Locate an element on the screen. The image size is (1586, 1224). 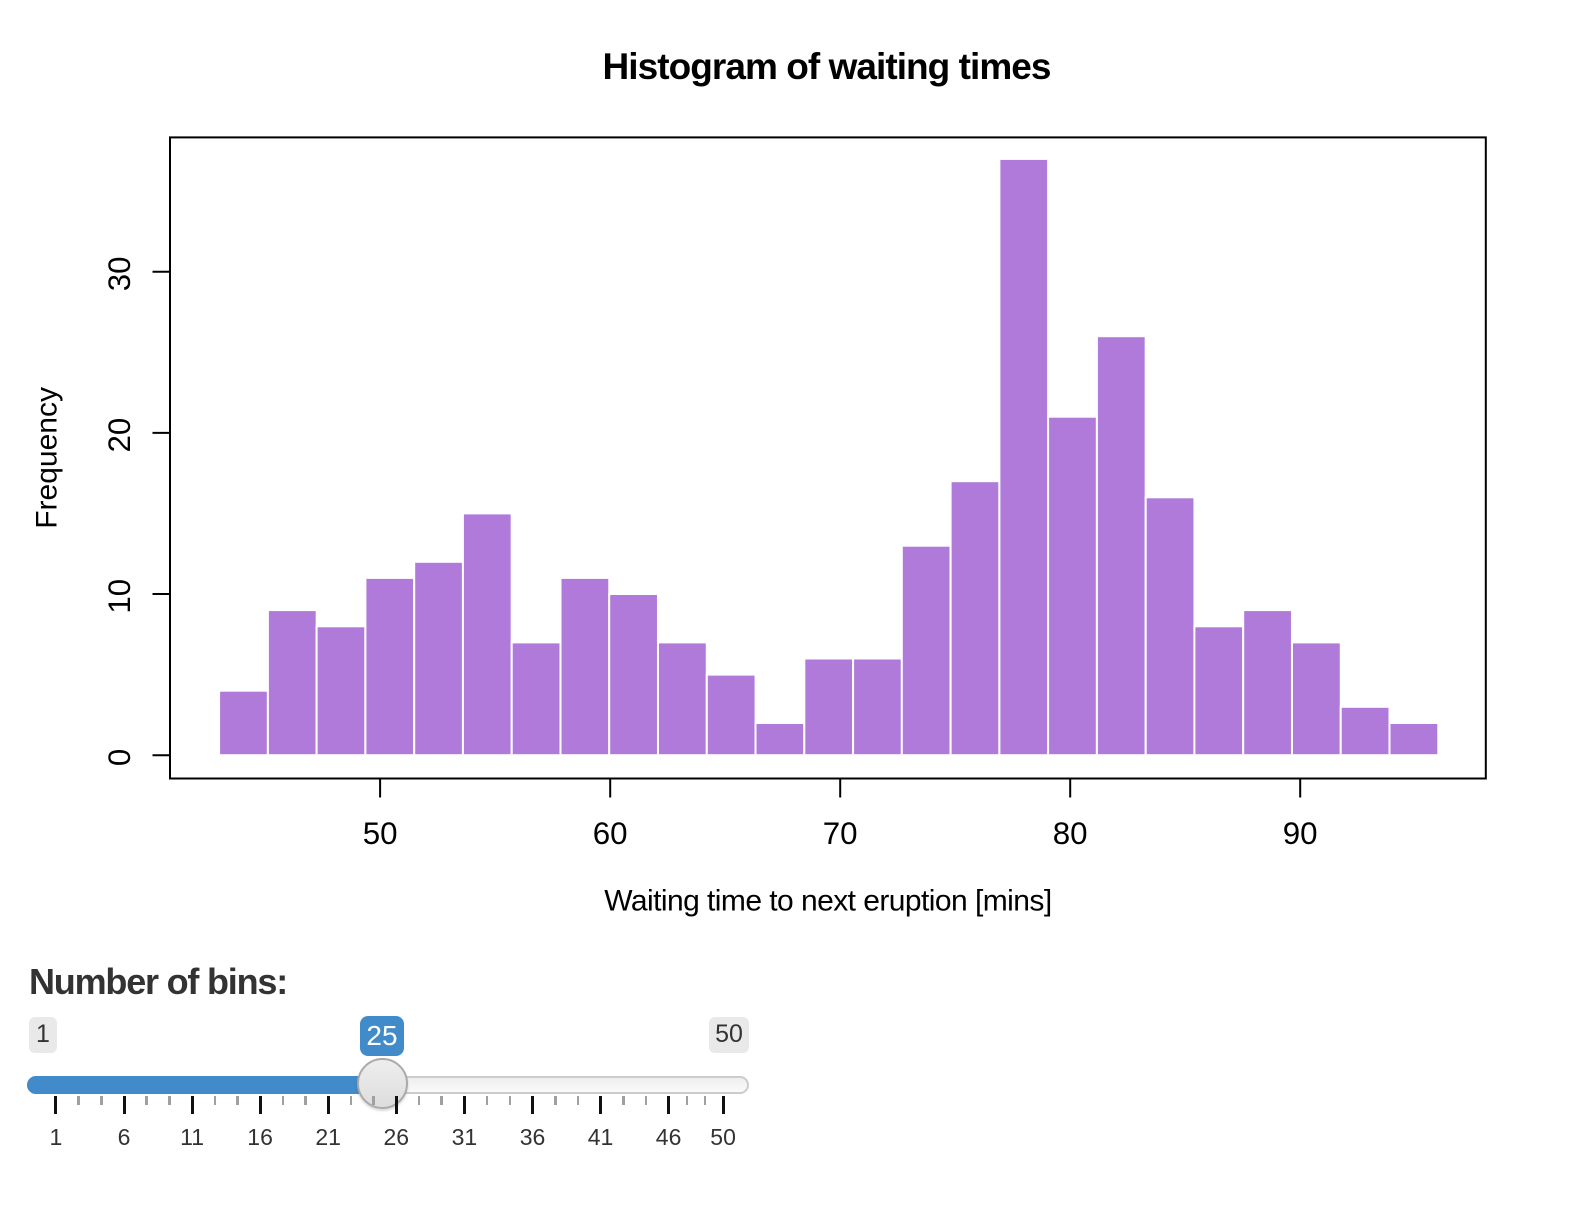
svg-text: 70 is located at coordinates (840, 833).